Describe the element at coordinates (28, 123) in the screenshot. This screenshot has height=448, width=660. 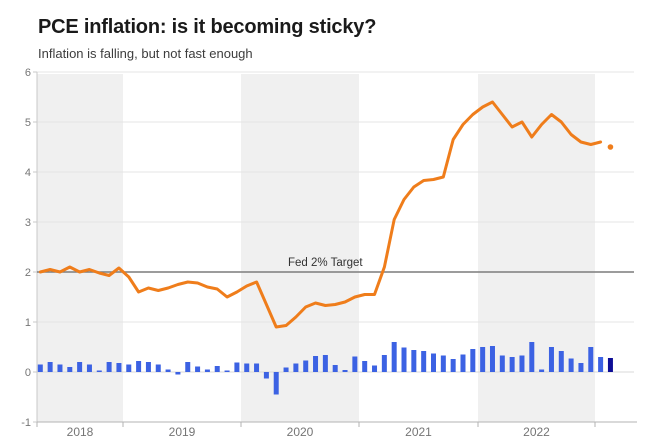
I see `y-axis-label: 5` at that location.